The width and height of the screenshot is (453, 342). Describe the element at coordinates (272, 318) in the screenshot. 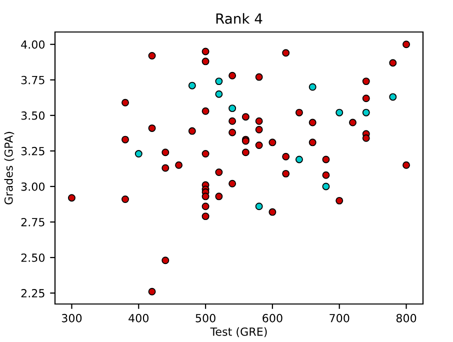

I see `x-tick-label: 600` at that location.